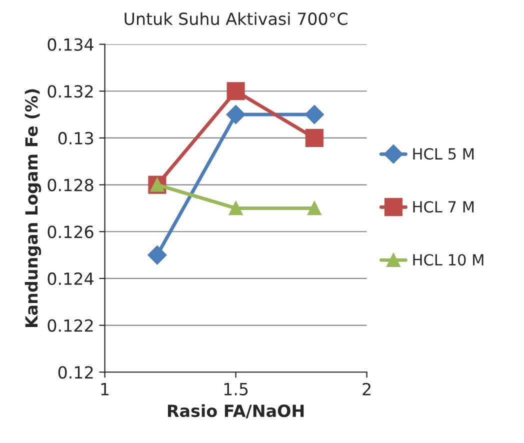  I want to click on y-tick-label: 0.122, so click(70, 325).